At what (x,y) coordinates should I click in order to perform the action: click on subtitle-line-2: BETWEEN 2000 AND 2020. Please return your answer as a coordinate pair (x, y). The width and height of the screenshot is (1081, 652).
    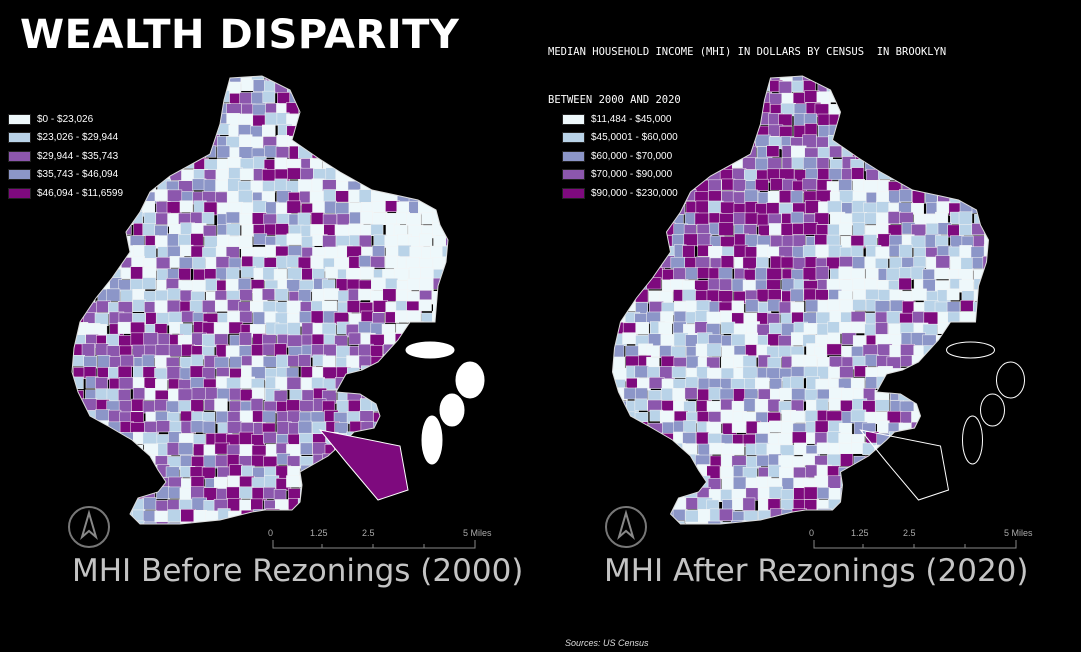
    Looking at the image, I should click on (614, 100).